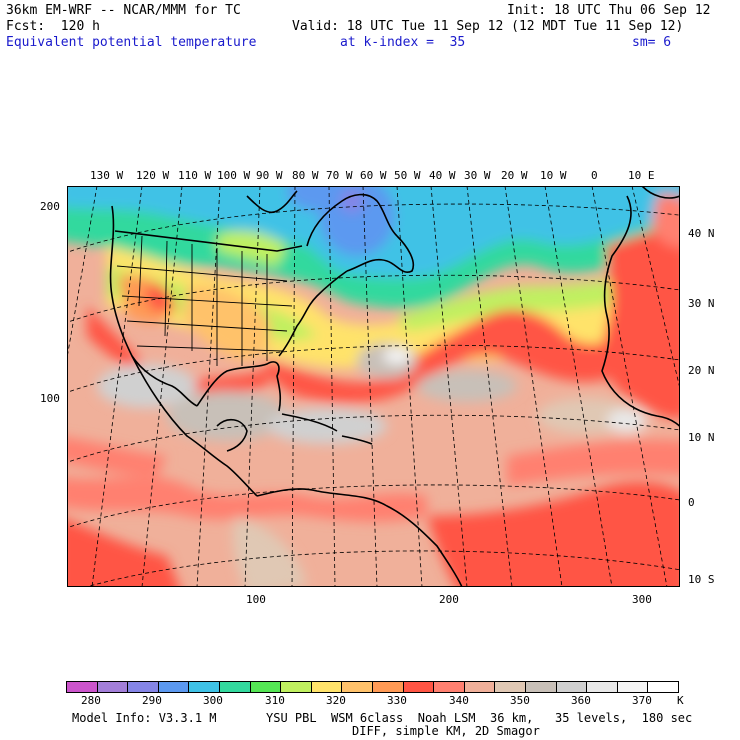 This screenshot has width=740, height=740. What do you see at coordinates (397, 700) in the screenshot?
I see `colorbar-label: 330` at bounding box center [397, 700].